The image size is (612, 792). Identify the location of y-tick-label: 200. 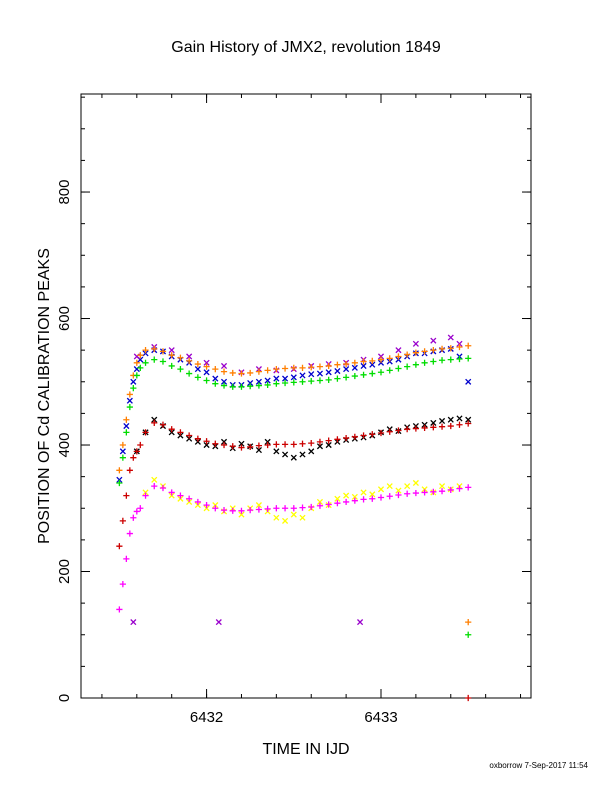
(64, 571).